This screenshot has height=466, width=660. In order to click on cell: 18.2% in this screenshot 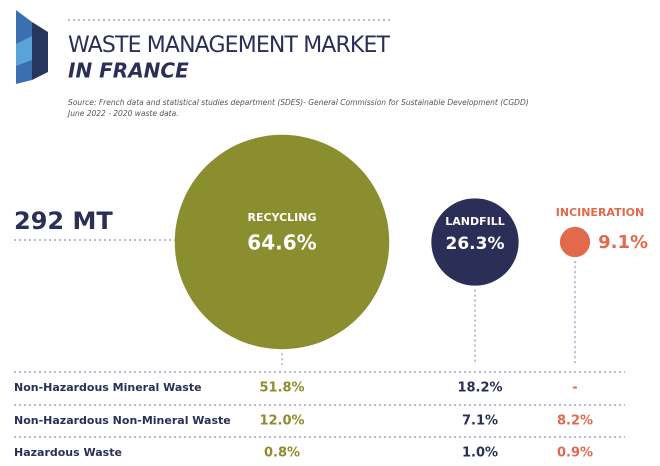, I will do `click(479, 388)`.